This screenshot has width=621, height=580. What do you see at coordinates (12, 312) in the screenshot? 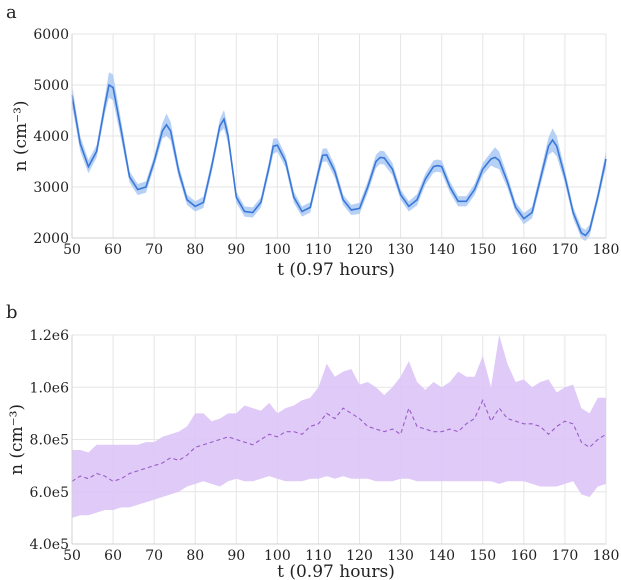
I see `panel-label-b: b` at bounding box center [12, 312].